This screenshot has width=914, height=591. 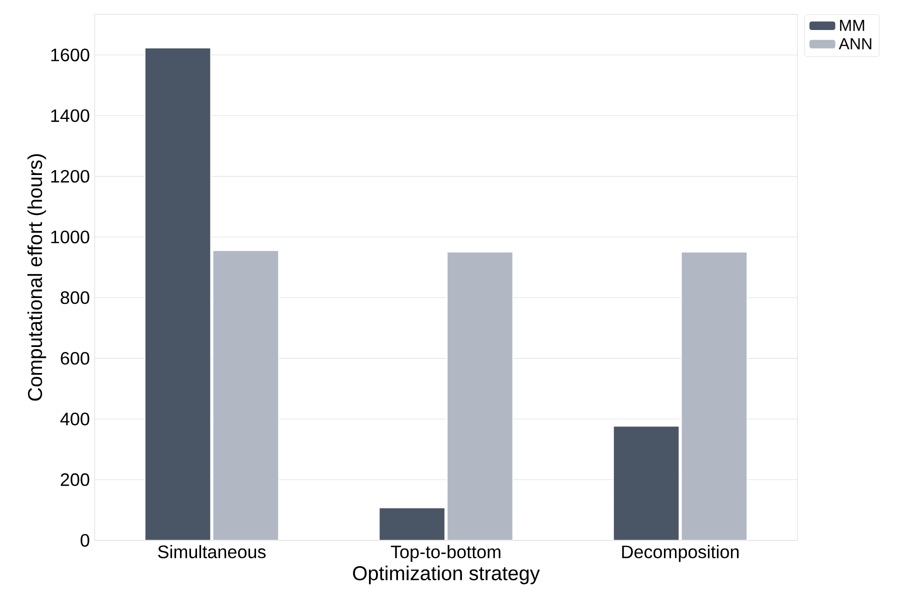 What do you see at coordinates (446, 575) in the screenshot?
I see `x-axis-title: Optimization strategy` at bounding box center [446, 575].